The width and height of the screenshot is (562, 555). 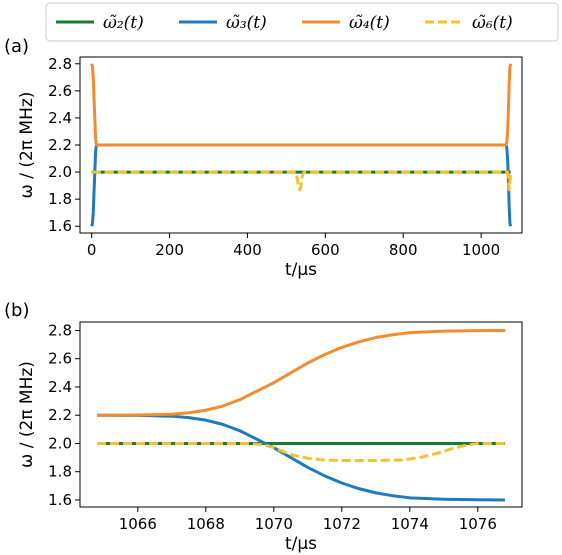 I want to click on panel-a-xtick-label-1: 0, so click(x=92, y=250).